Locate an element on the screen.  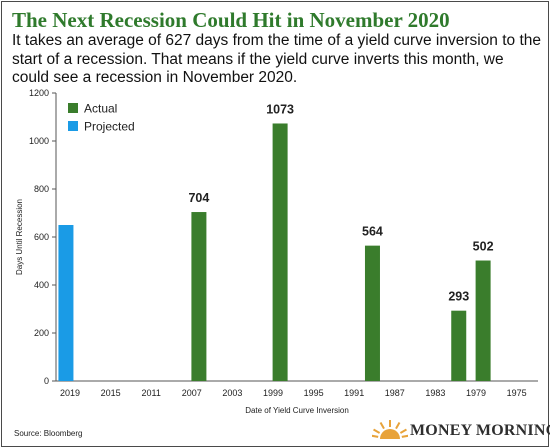
x-tick-label: 1979 is located at coordinates (476, 393).